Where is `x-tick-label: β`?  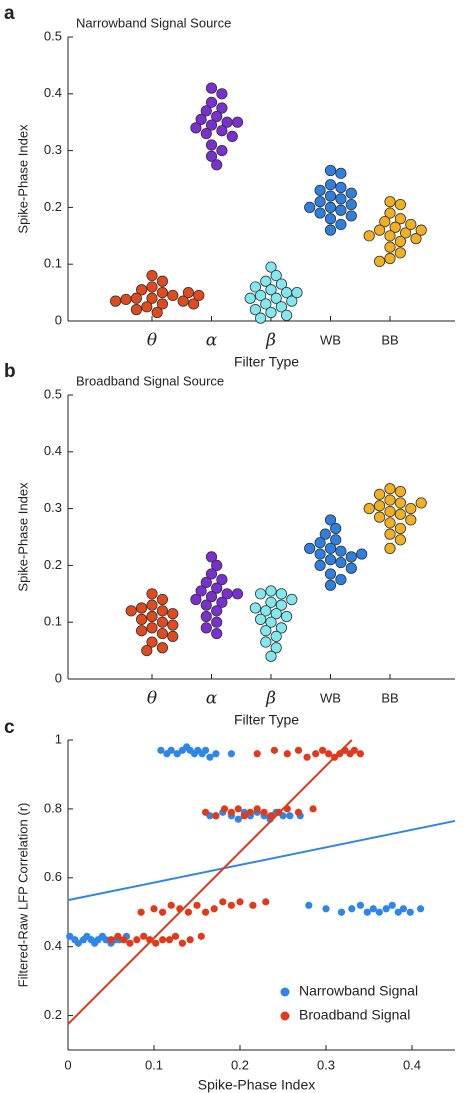
x-tick-label: β is located at coordinates (270, 341).